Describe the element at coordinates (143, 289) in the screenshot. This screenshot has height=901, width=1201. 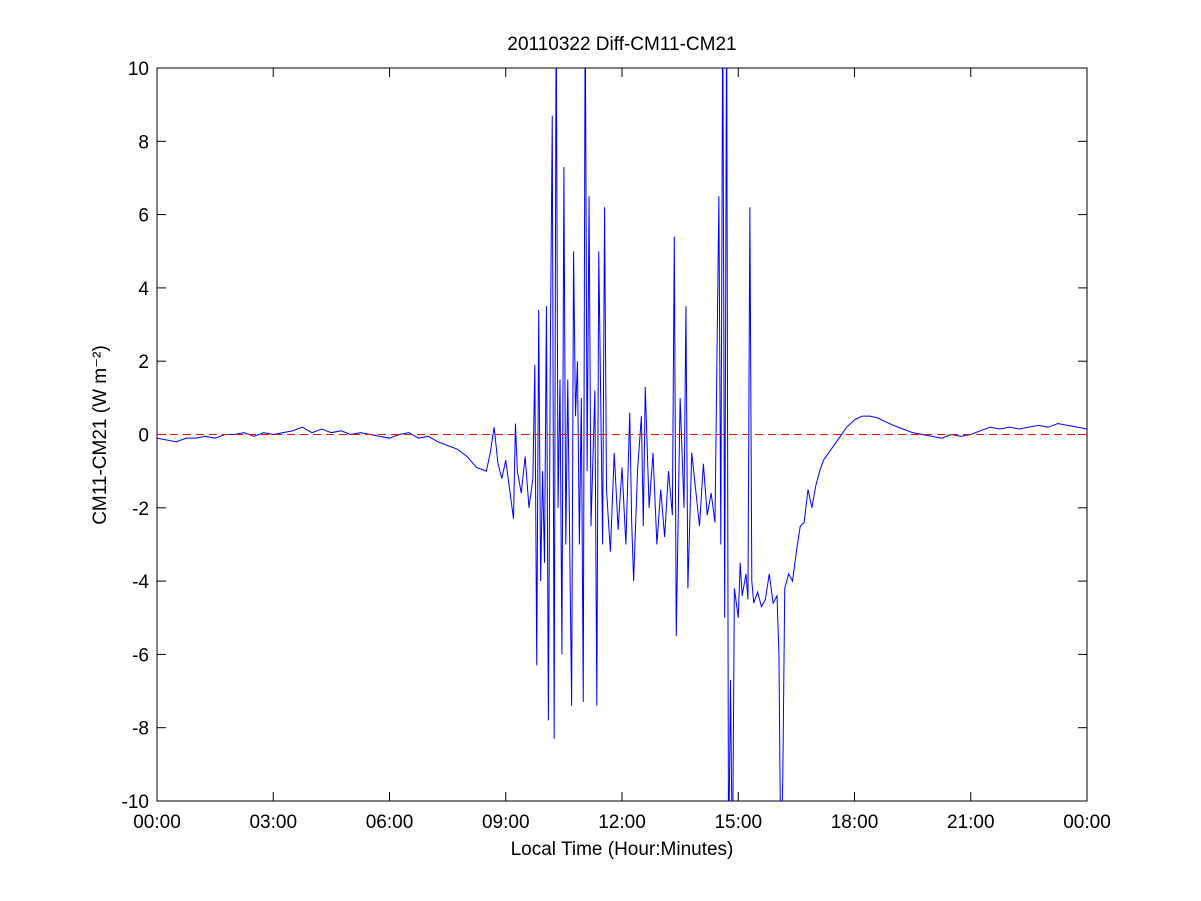
I see `y-tick-label: 4` at that location.